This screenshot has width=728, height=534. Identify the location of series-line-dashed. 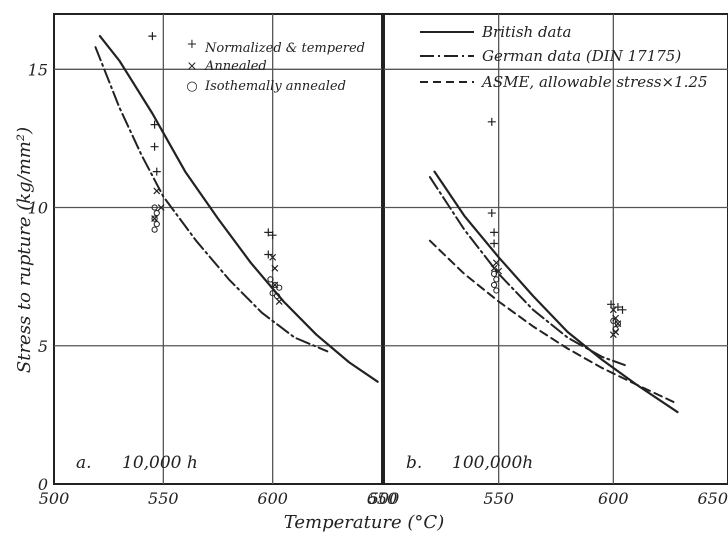
(553, 322).